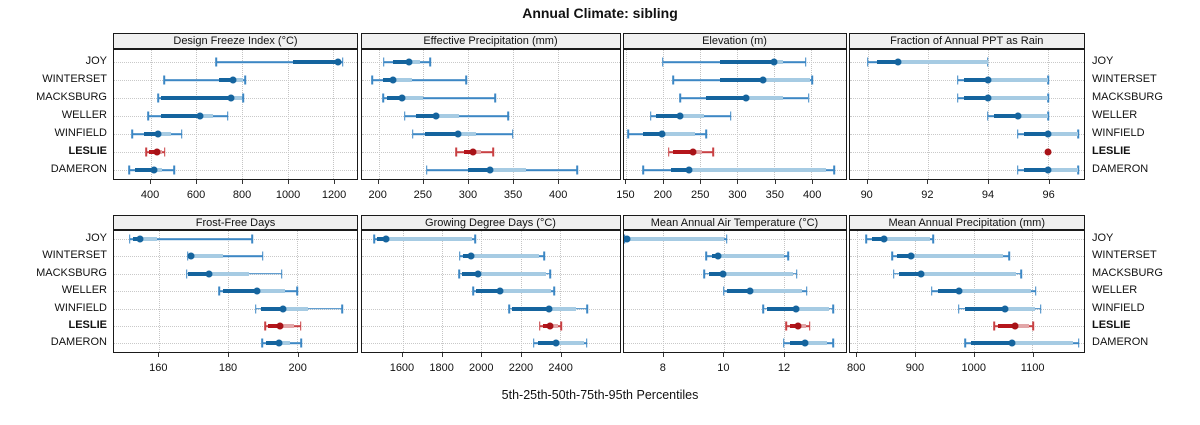 This screenshot has height=425, width=1200. I want to click on station-label-left-weller: WELLER, so click(84, 115).